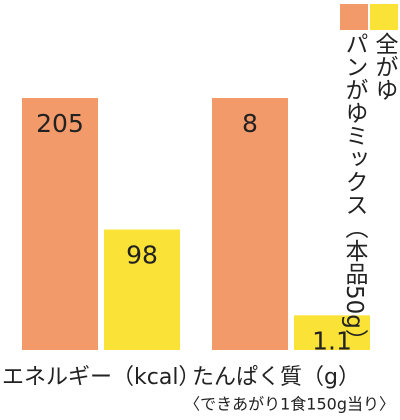 The width and height of the screenshot is (400, 420). I want to click on value-label: 205, so click(60, 123).